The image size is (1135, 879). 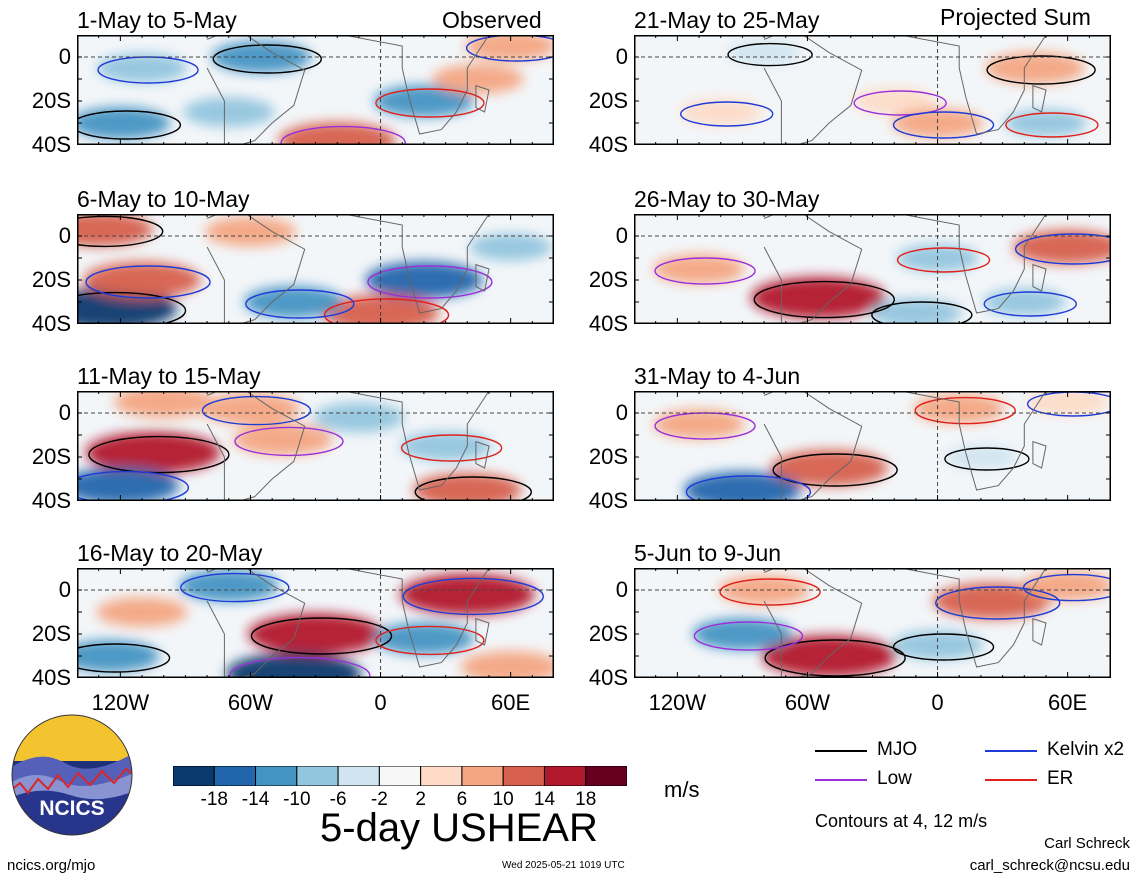 What do you see at coordinates (420, 799) in the screenshot?
I see `colorbar-tick-label: 2` at bounding box center [420, 799].